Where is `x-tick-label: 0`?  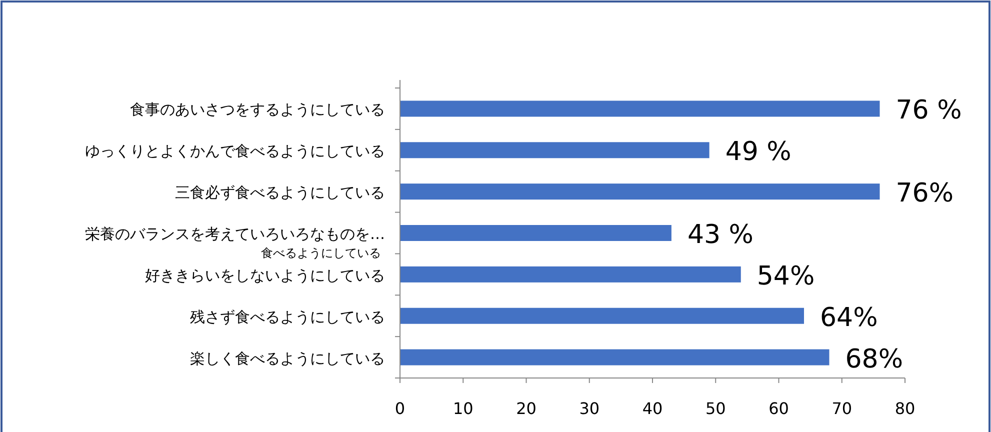 x-tick-label: 0 is located at coordinates (400, 408).